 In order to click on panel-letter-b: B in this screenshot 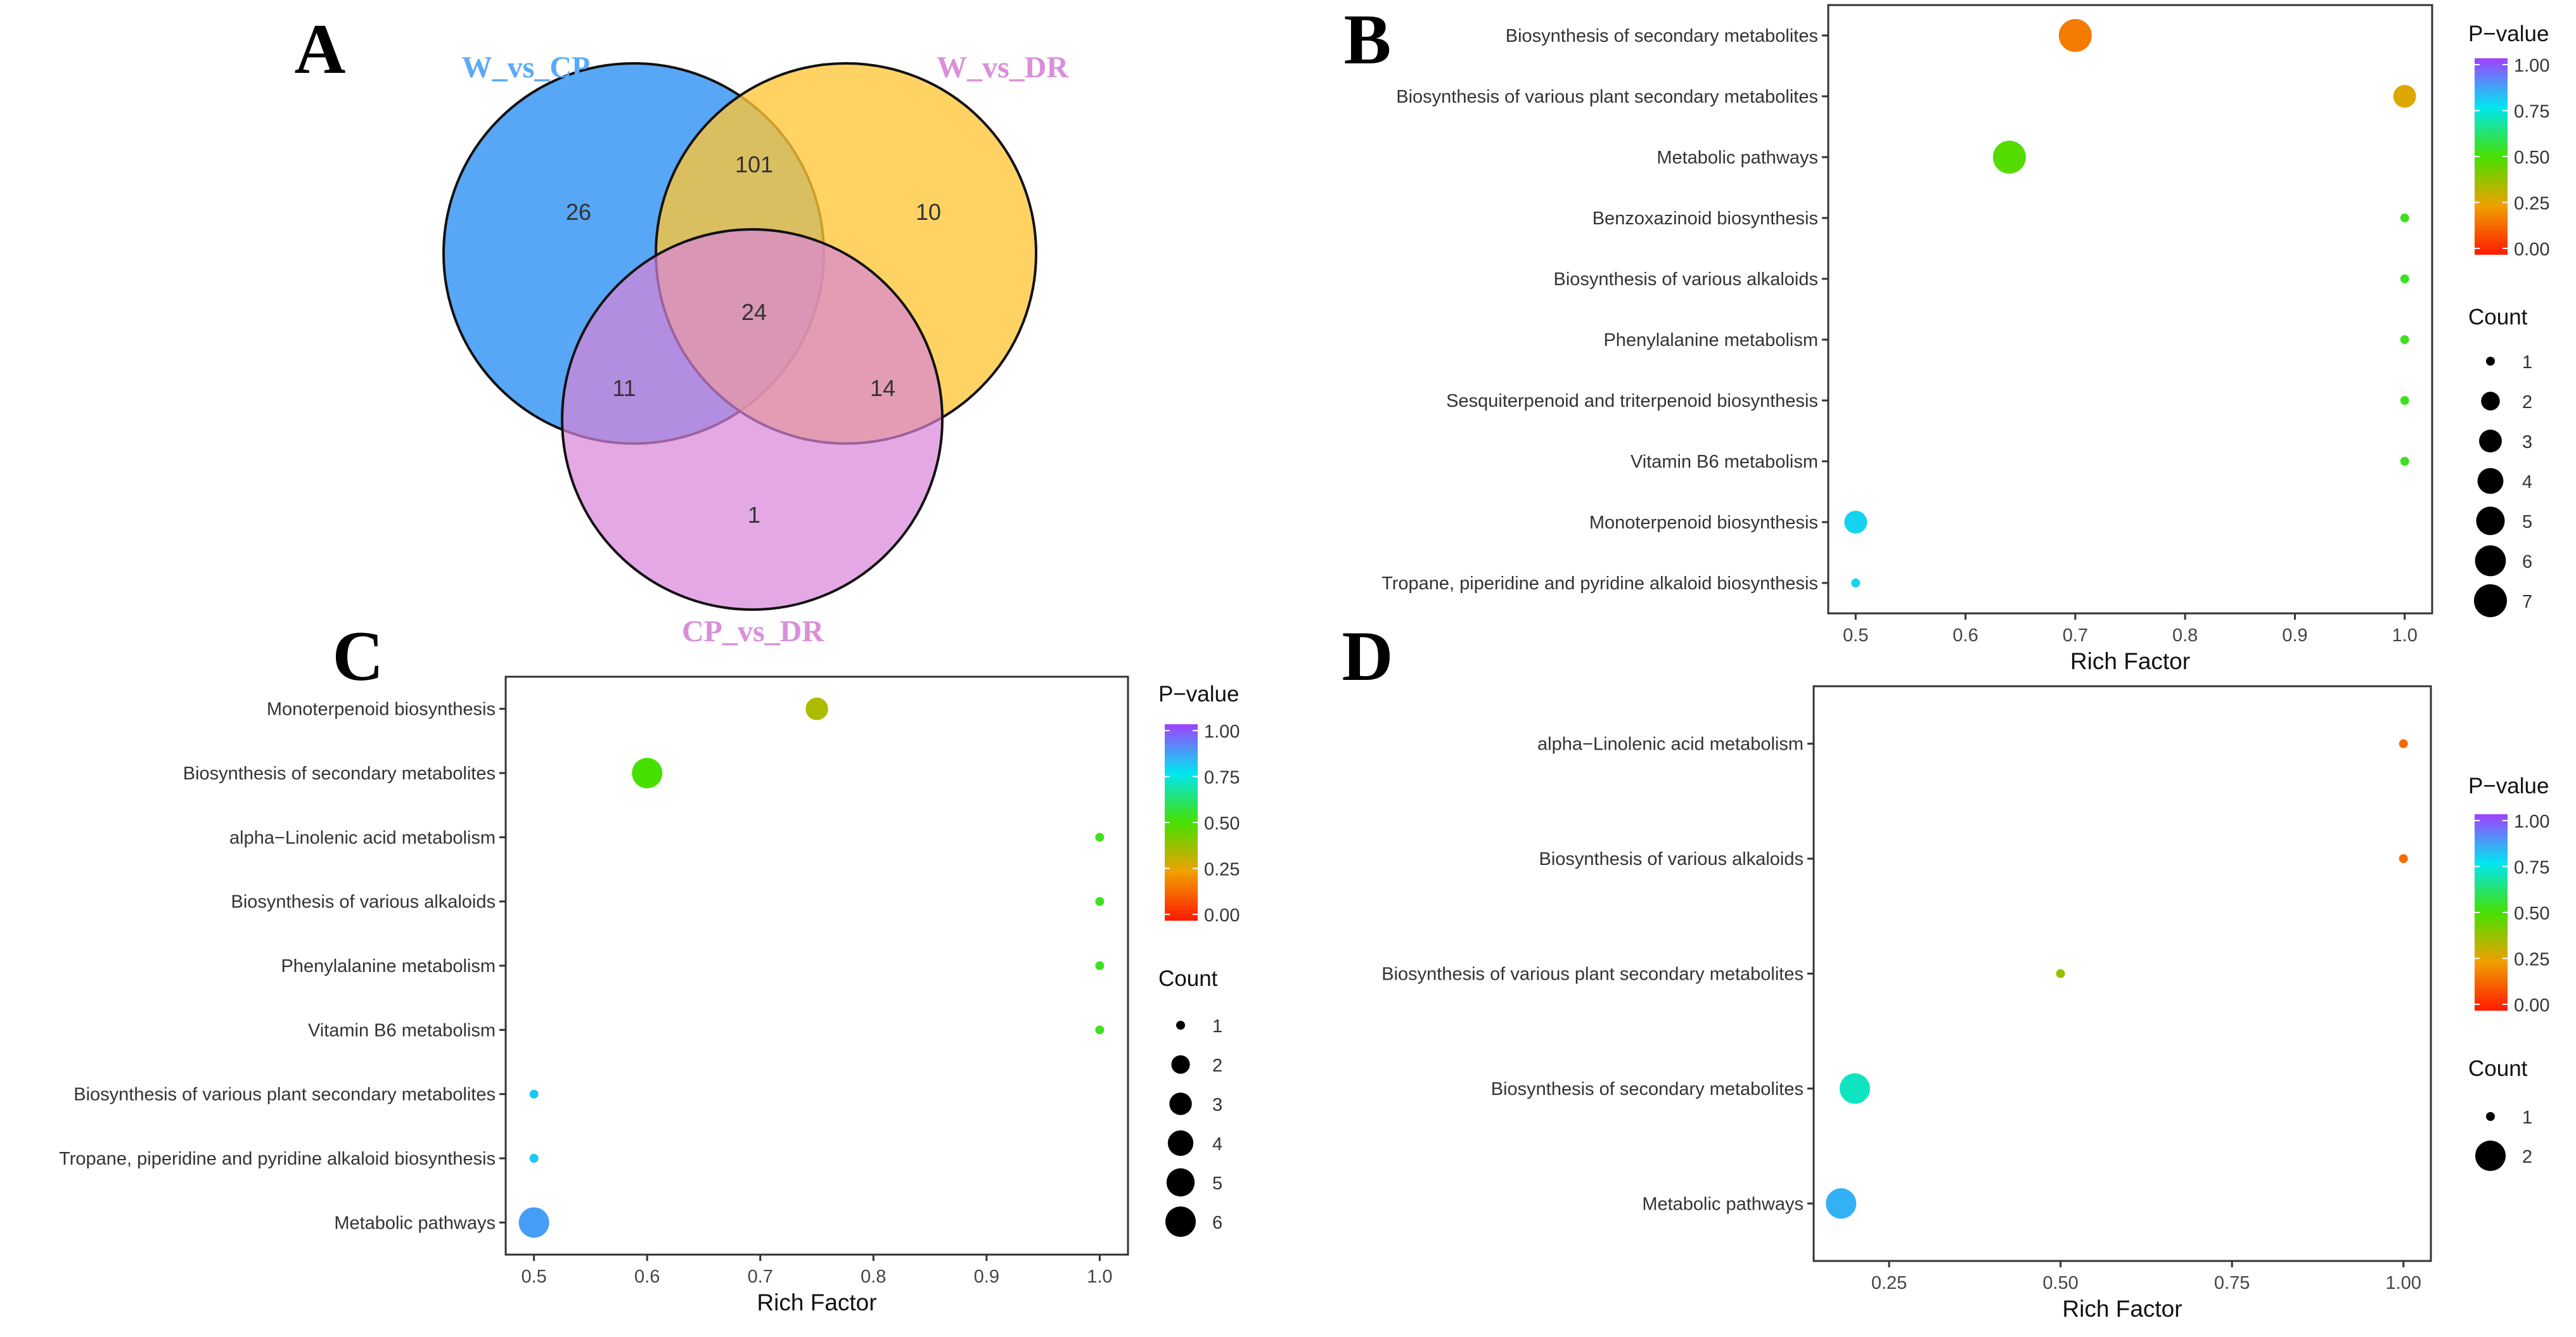, I will do `click(1368, 40)`.